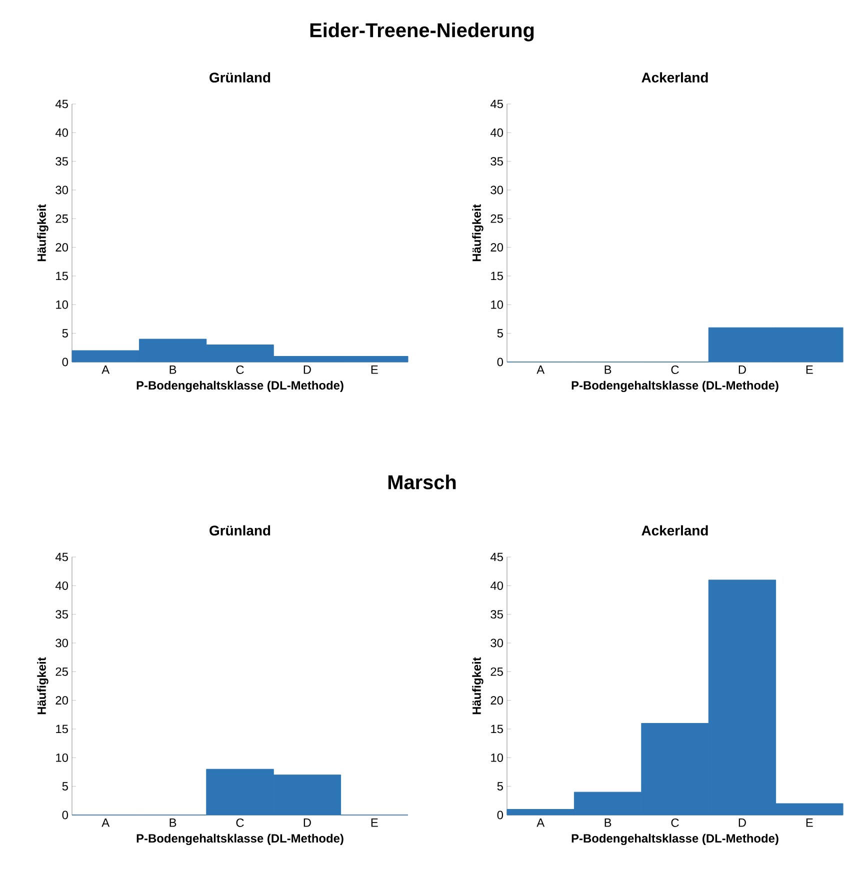 This screenshot has width=844, height=870. I want to click on text: Eider-Treene-Niederung, so click(422, 32).